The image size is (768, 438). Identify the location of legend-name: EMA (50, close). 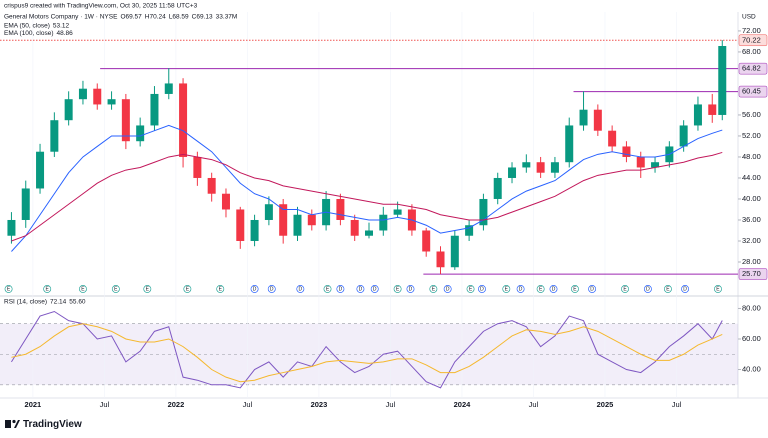
(27, 26).